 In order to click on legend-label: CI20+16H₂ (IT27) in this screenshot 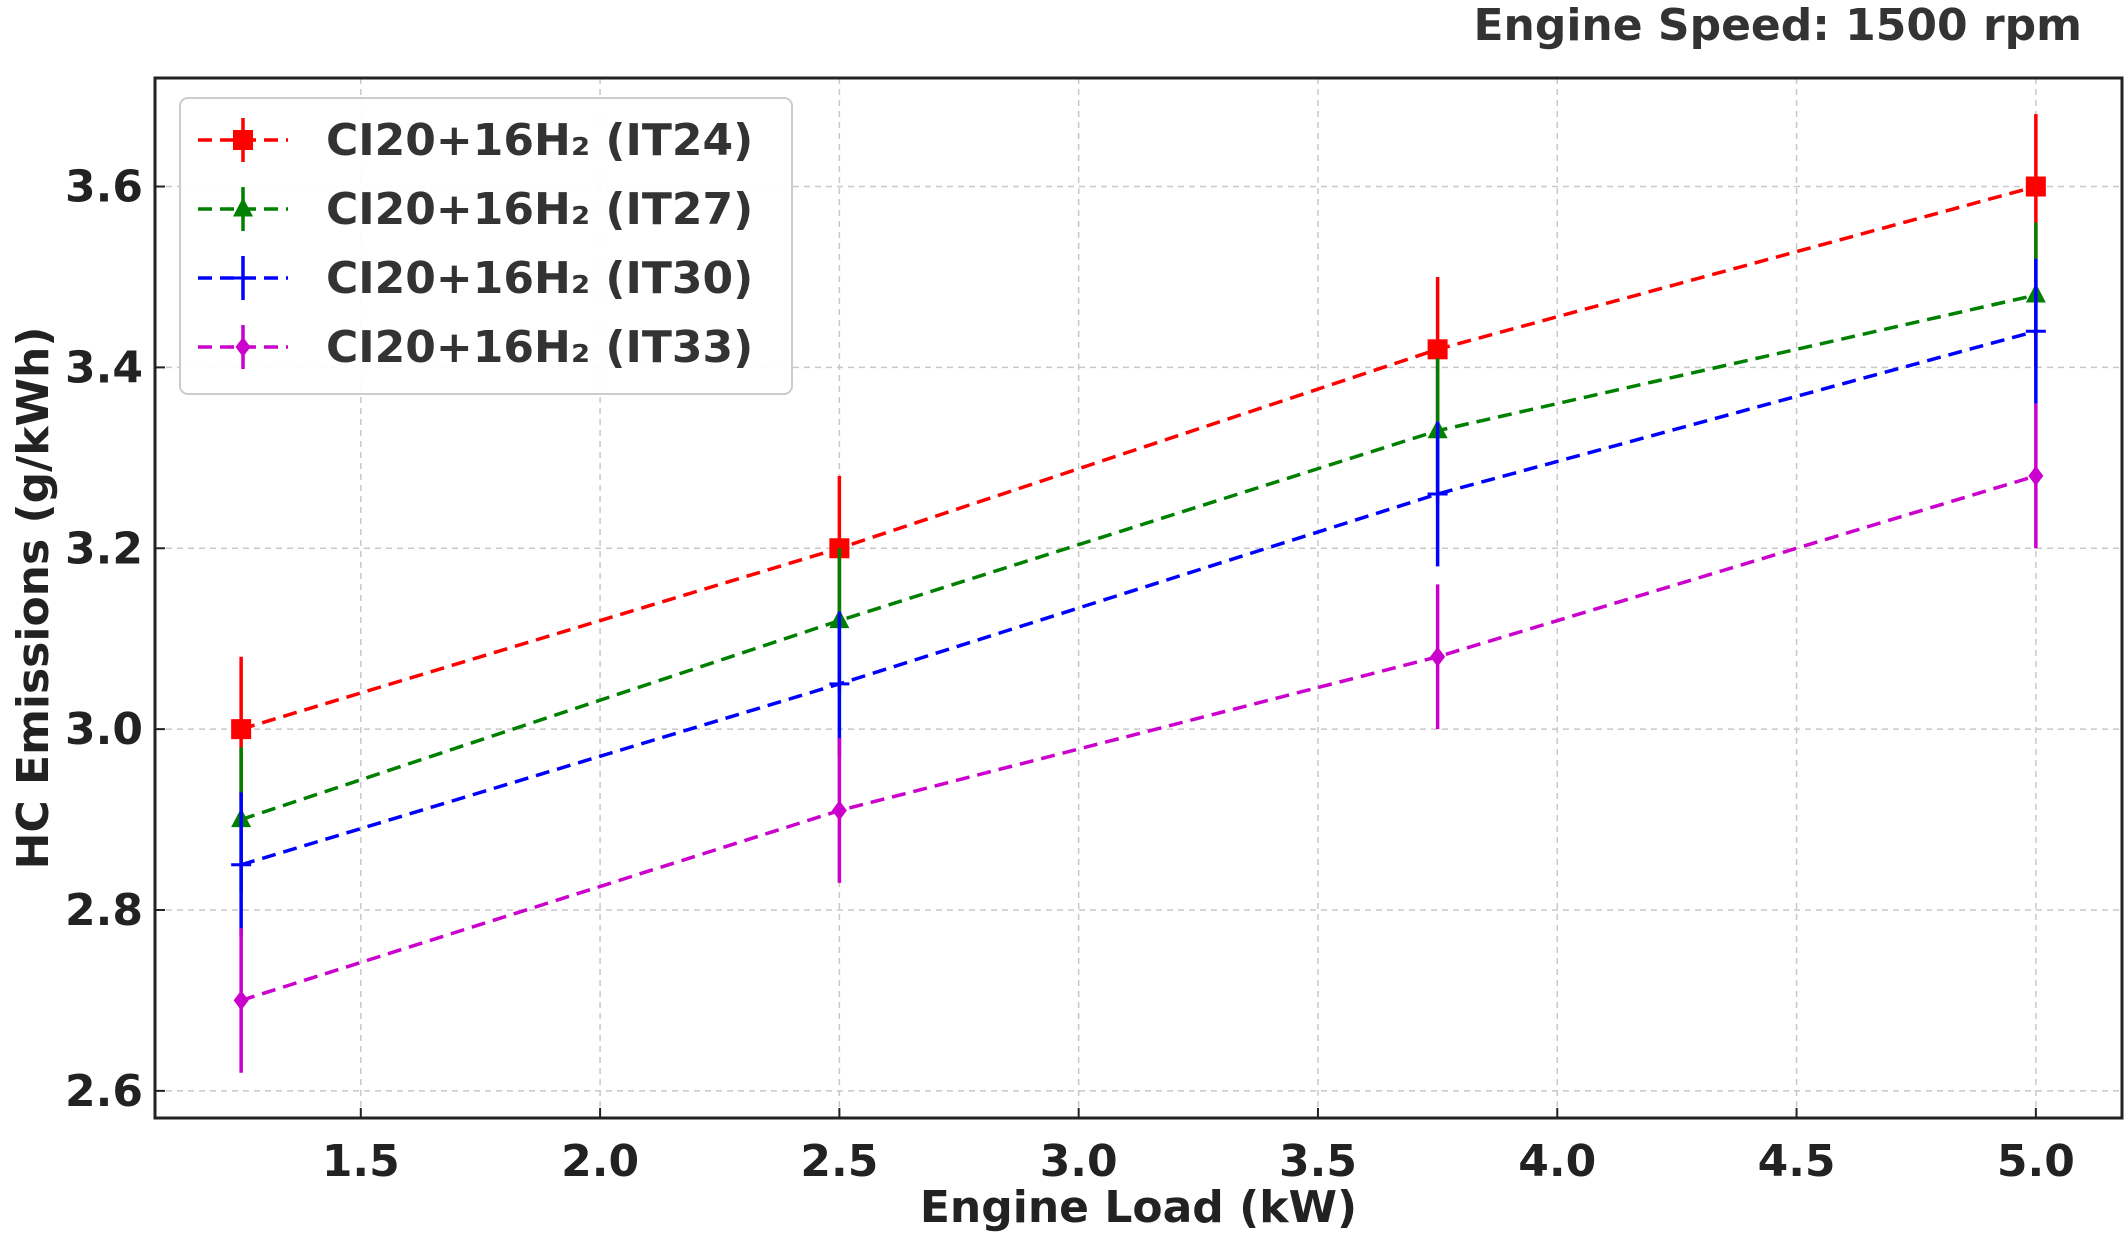, I will do `click(539, 209)`.